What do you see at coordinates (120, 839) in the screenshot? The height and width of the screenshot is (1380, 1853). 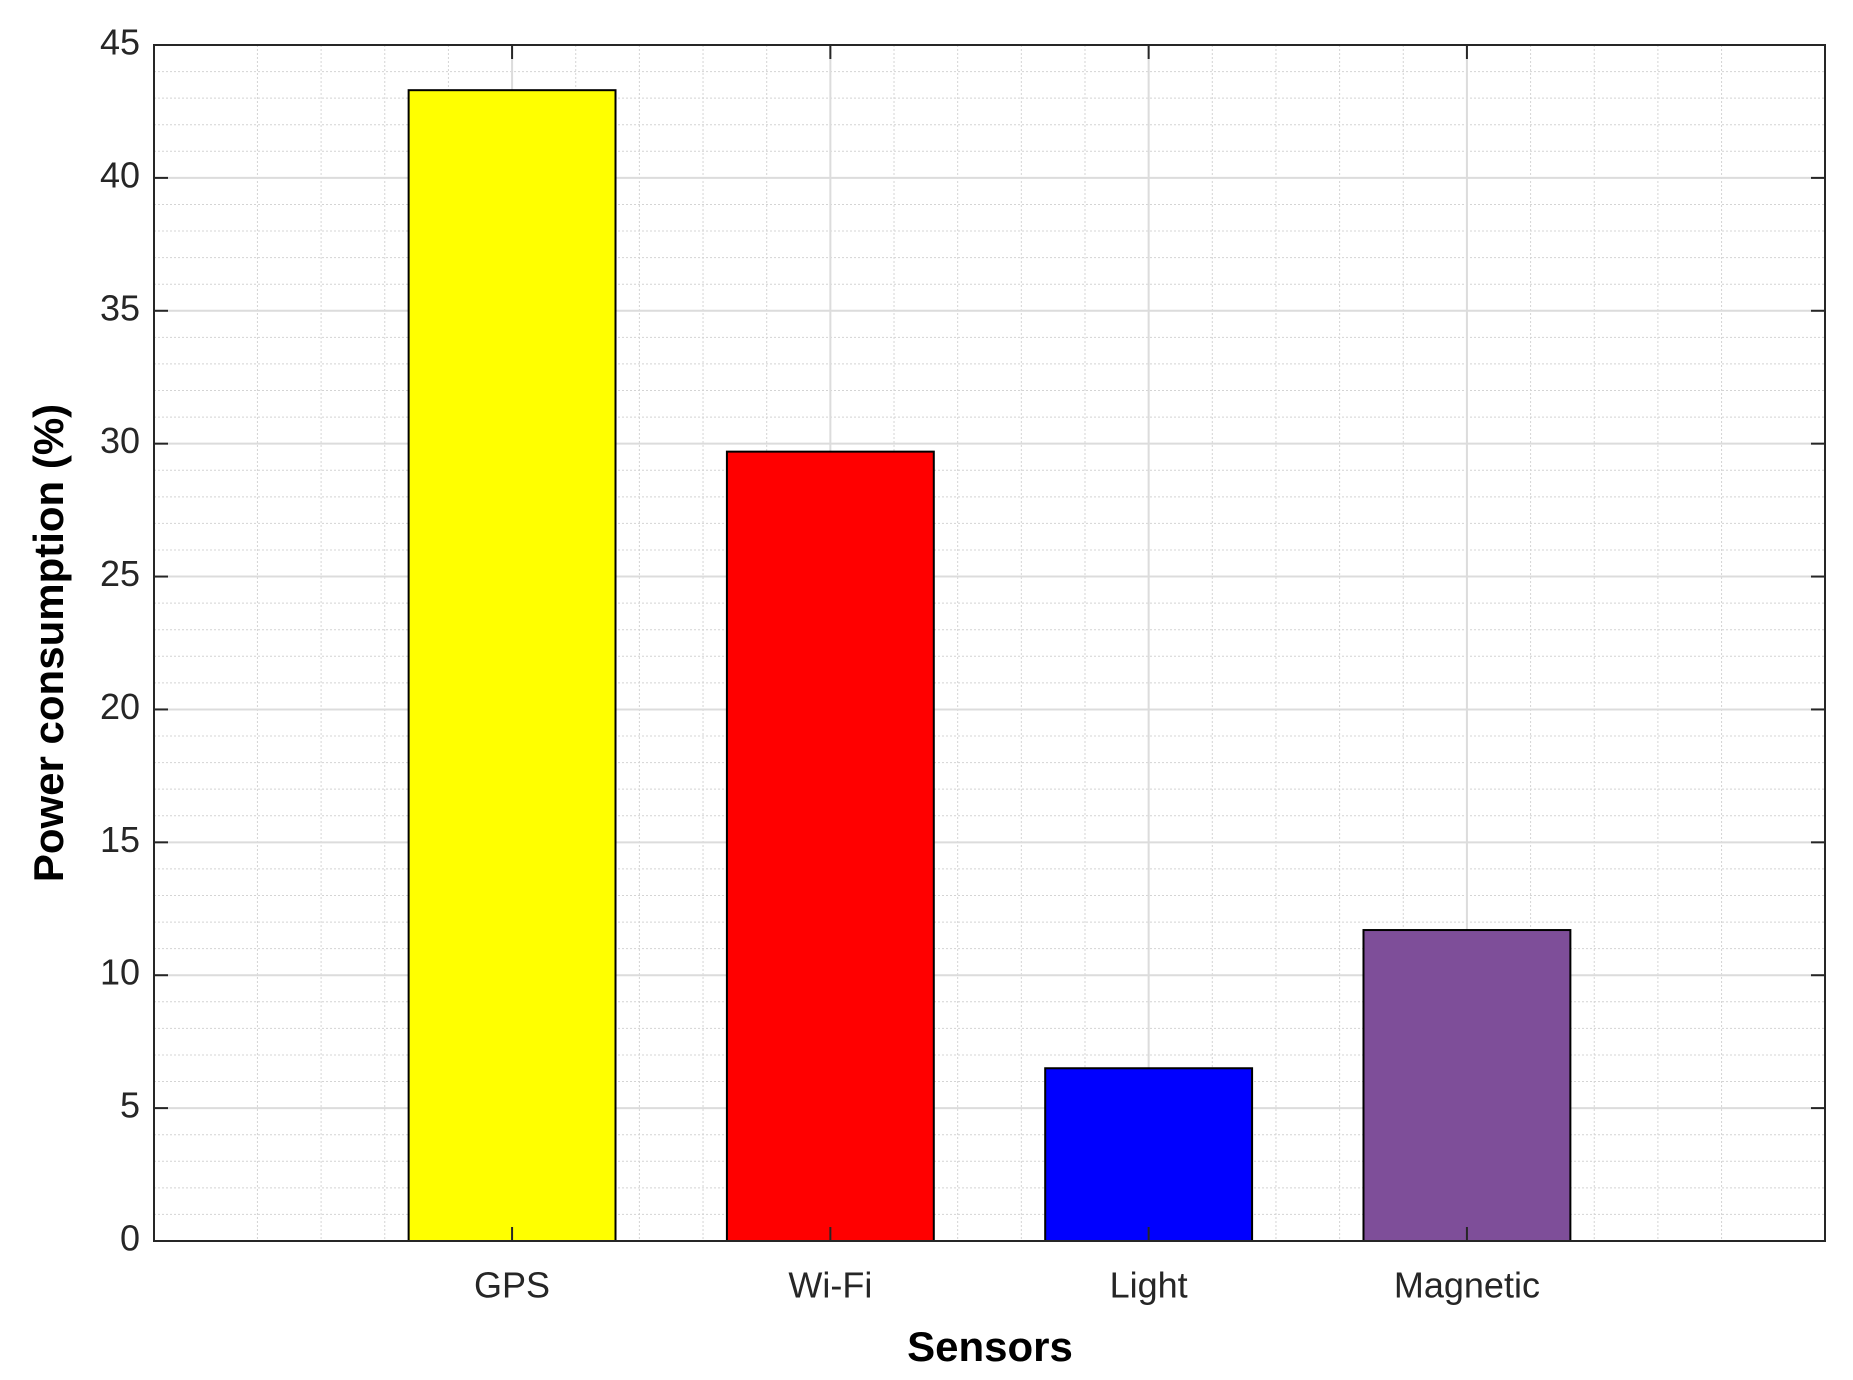 I see `y-tick-label: 15` at bounding box center [120, 839].